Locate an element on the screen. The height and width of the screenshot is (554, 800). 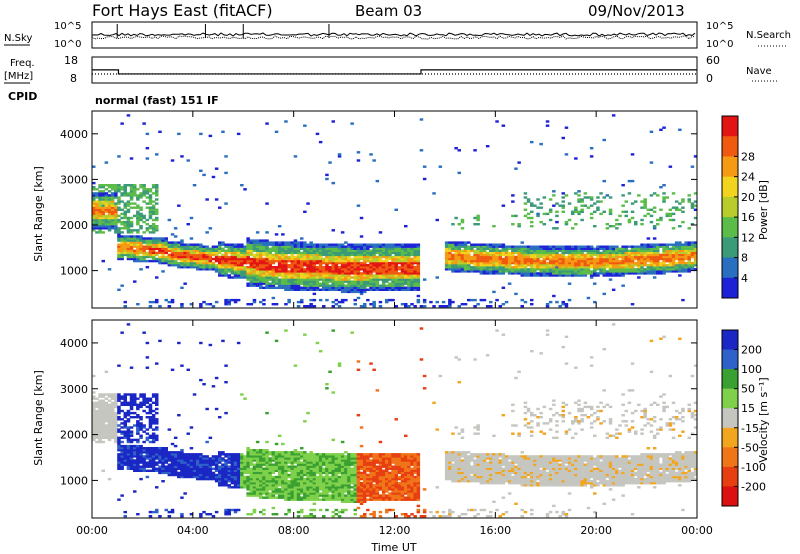
colorbar-swatch is located at coordinates (730, 167).